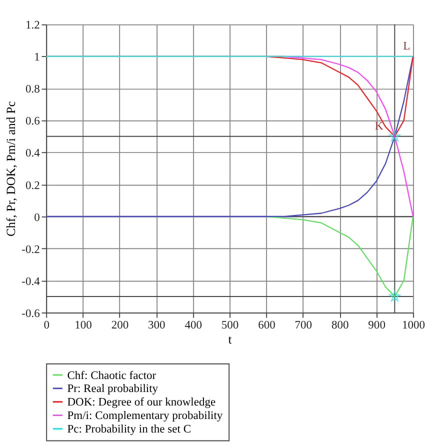 This screenshot has height=443, width=438. Describe the element at coordinates (129, 430) in the screenshot. I see `legend-label: Pc: Probability in the set C` at that location.